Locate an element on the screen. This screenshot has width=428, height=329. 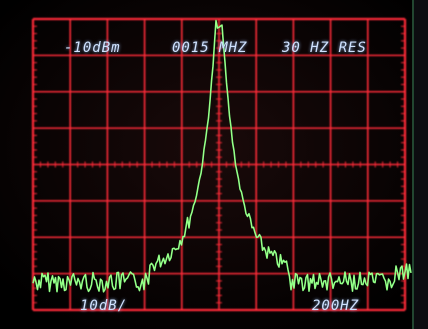
bezel-right is located at coordinates (420, 164).